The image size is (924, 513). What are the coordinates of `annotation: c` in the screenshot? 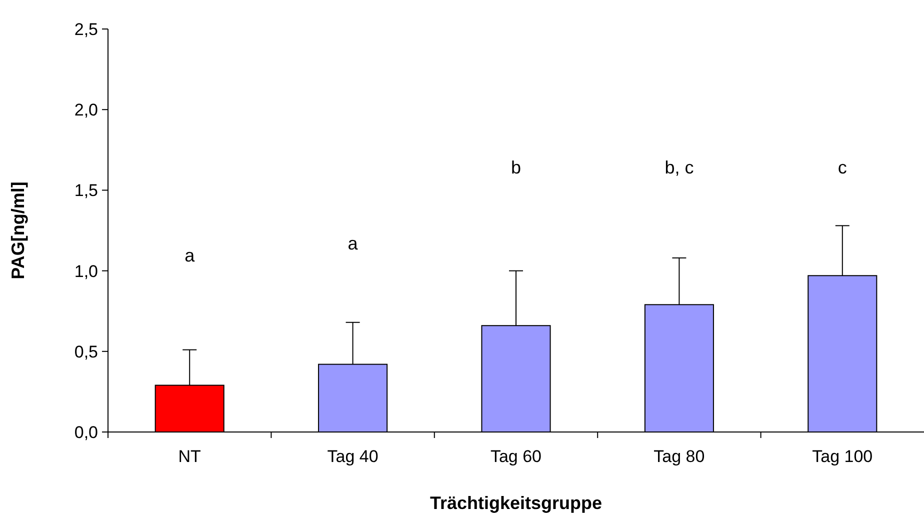 It's located at (842, 167).